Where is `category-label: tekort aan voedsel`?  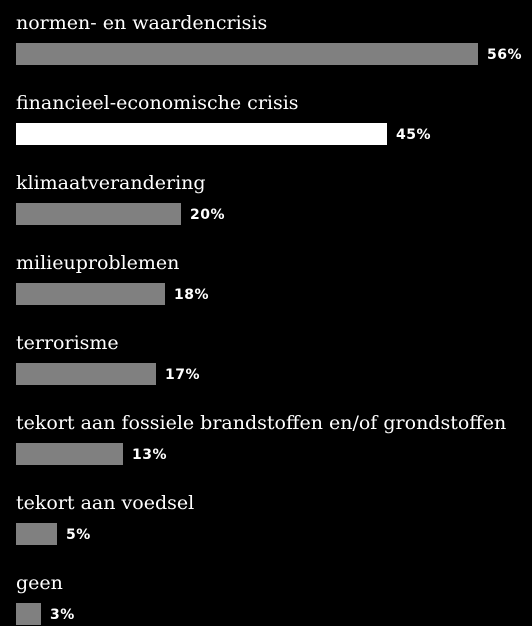
category-label: tekort aan voedsel is located at coordinates (105, 503).